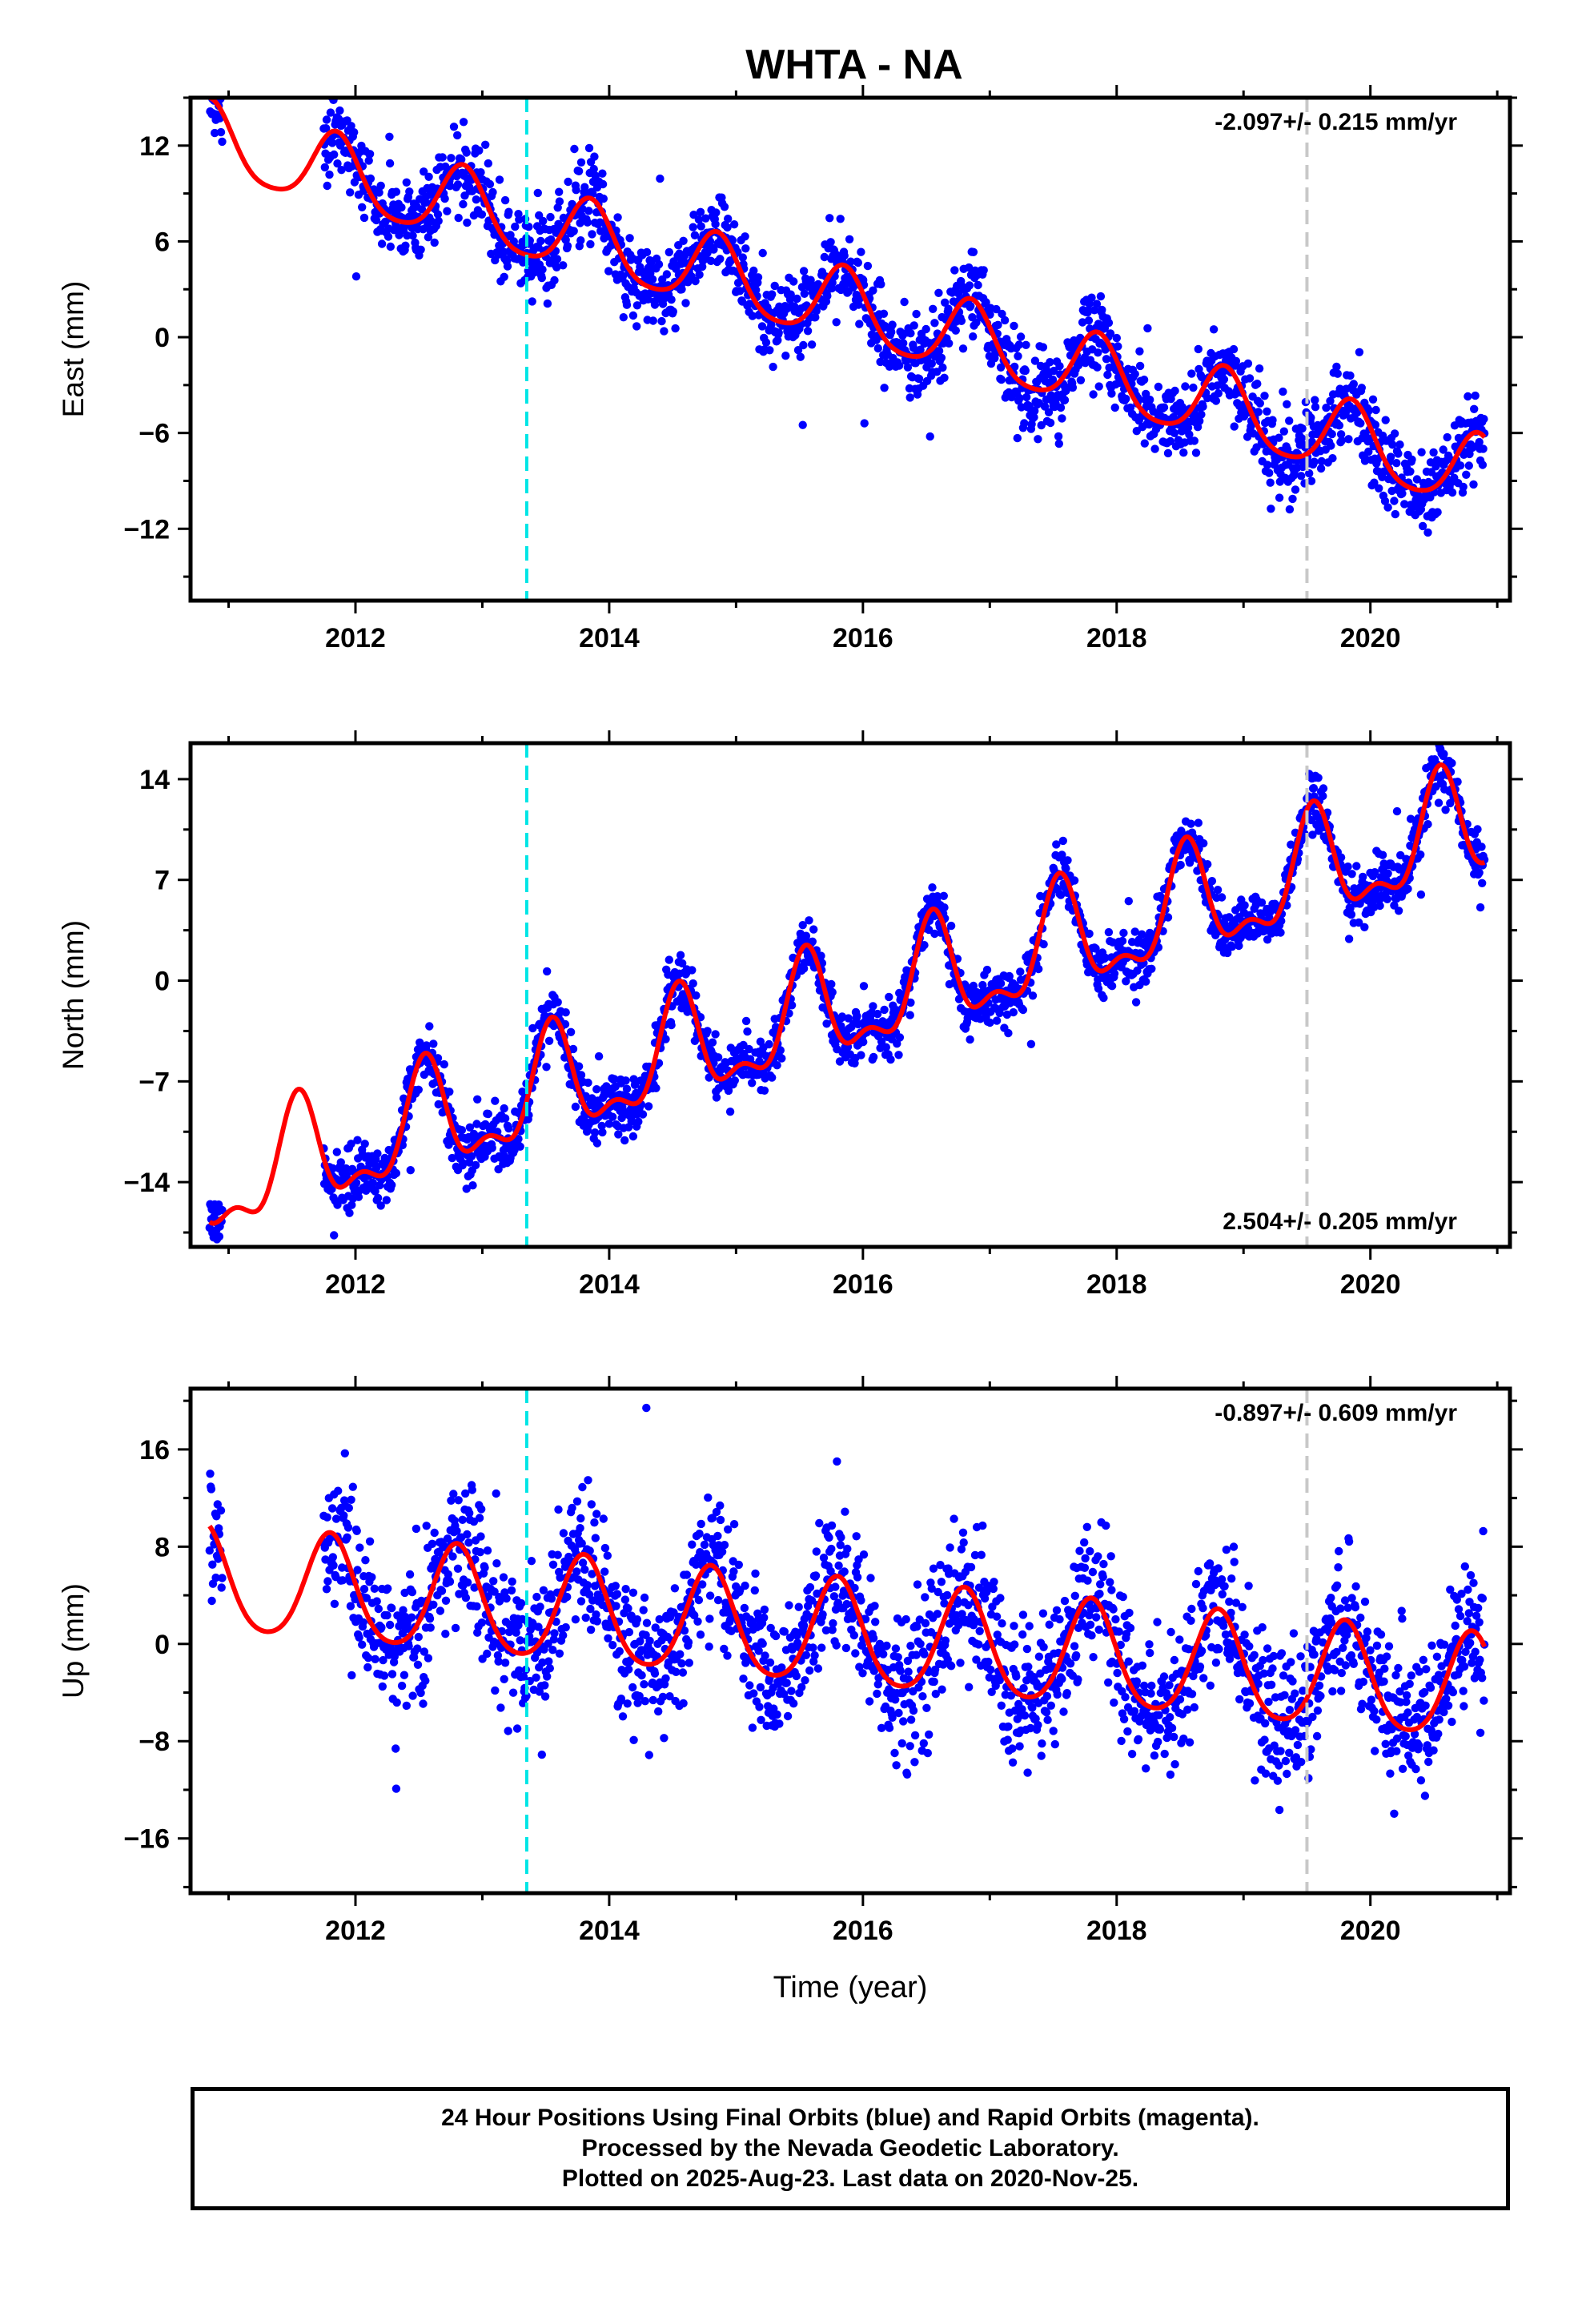 This screenshot has height=2324, width=1582. Describe the element at coordinates (863, 638) in the screenshot. I see `x-tick-label: 2016` at that location.